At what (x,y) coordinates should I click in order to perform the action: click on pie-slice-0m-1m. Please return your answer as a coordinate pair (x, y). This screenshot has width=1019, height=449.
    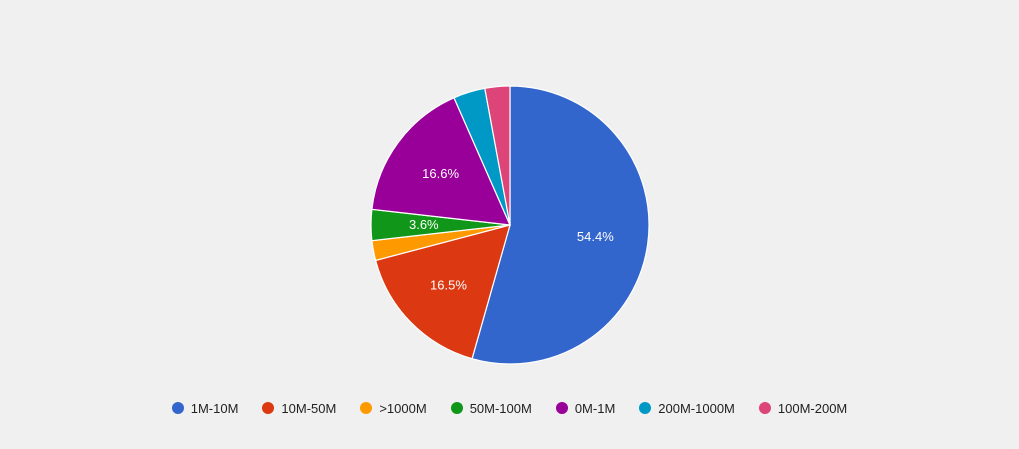
    Looking at the image, I should click on (441, 161).